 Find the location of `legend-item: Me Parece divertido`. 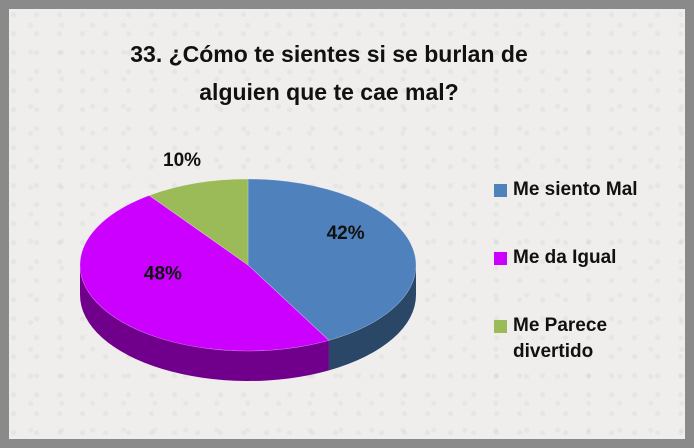

legend-item: Me Parece divertido is located at coordinates (566, 339).